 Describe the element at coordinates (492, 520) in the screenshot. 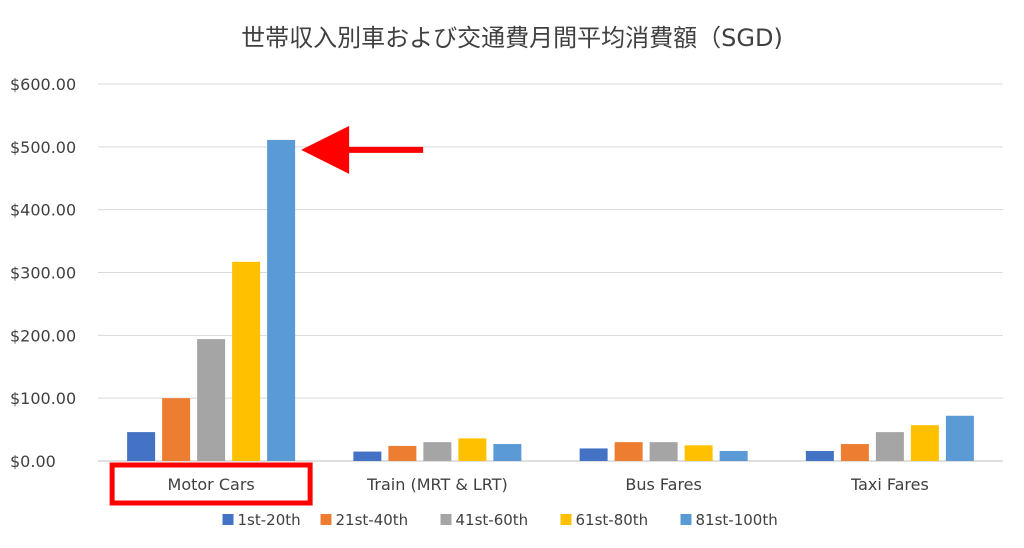

I see `legend-label: 41st-60th` at that location.